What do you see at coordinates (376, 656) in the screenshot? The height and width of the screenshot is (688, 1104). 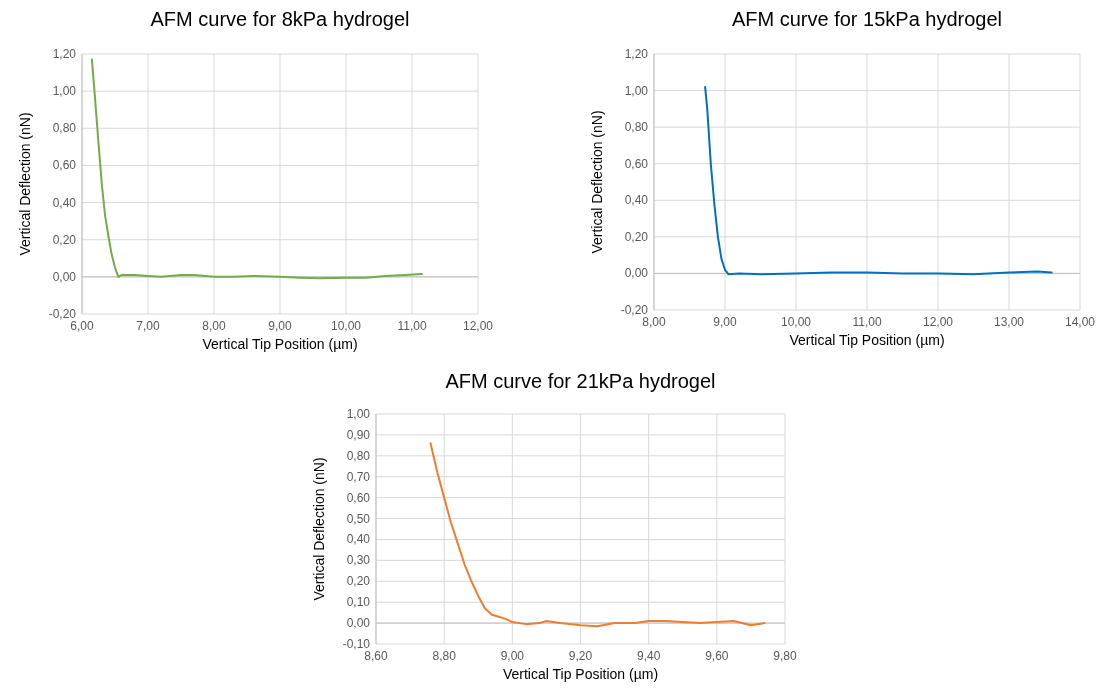 I see `x-tick-label: 8,60` at bounding box center [376, 656].